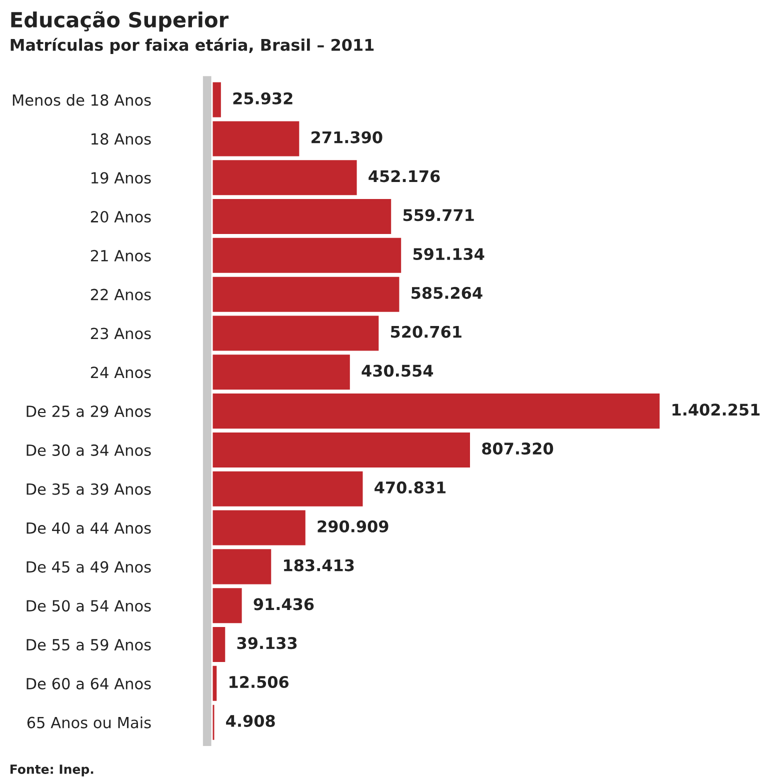 This screenshot has width=779, height=780. I want to click on y-tick-label: De 30 a 34 Anos, so click(88, 450).